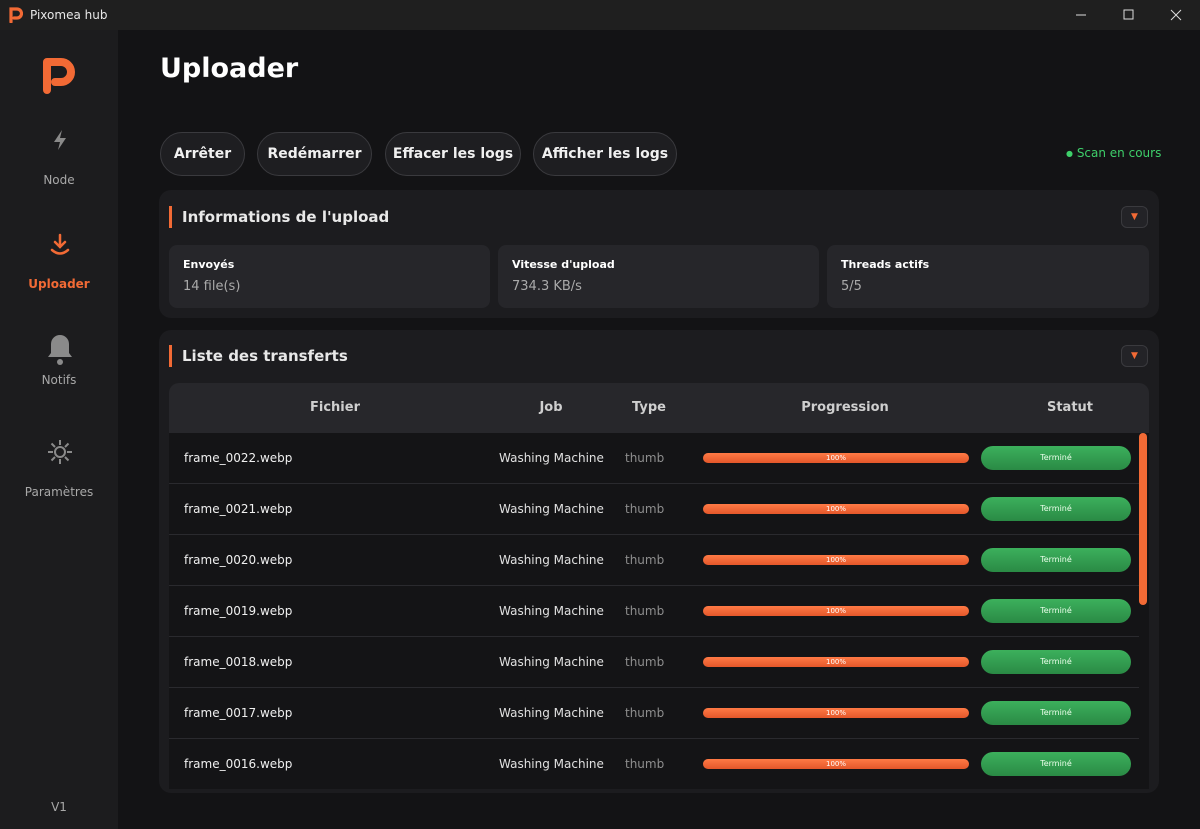 Image resolution: width=1200 pixels, height=829 pixels. What do you see at coordinates (314, 154) in the screenshot?
I see `button: Redémarrer` at bounding box center [314, 154].